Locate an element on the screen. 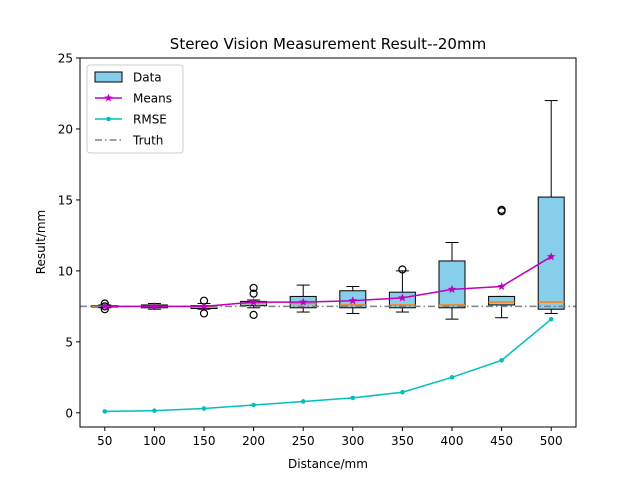 This screenshot has height=480, width=640. legend: Data Means RMSE Truth is located at coordinates (135, 109).